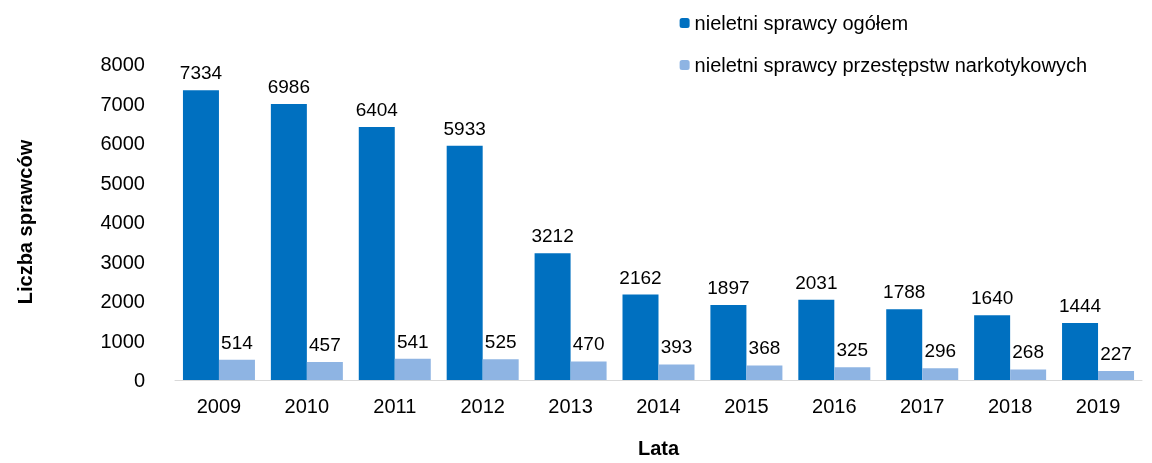 The width and height of the screenshot is (1152, 463). Describe the element at coordinates (500, 342) in the screenshot. I see `data-label: 525` at that location.